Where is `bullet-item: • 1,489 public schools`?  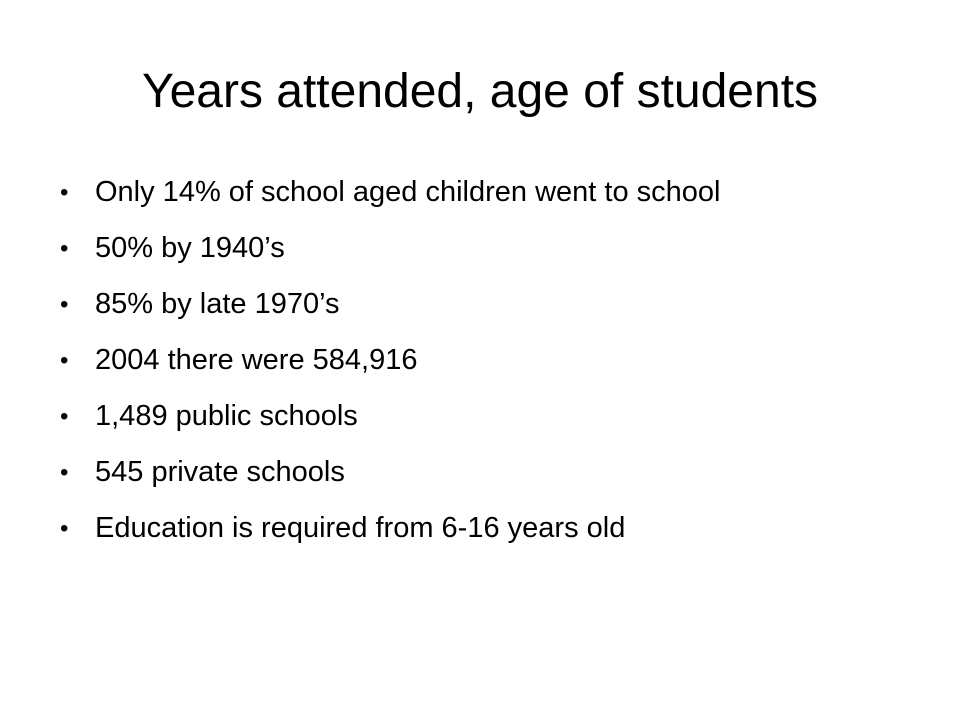 bullet-item: • 1,489 public schools is located at coordinates (458, 416).